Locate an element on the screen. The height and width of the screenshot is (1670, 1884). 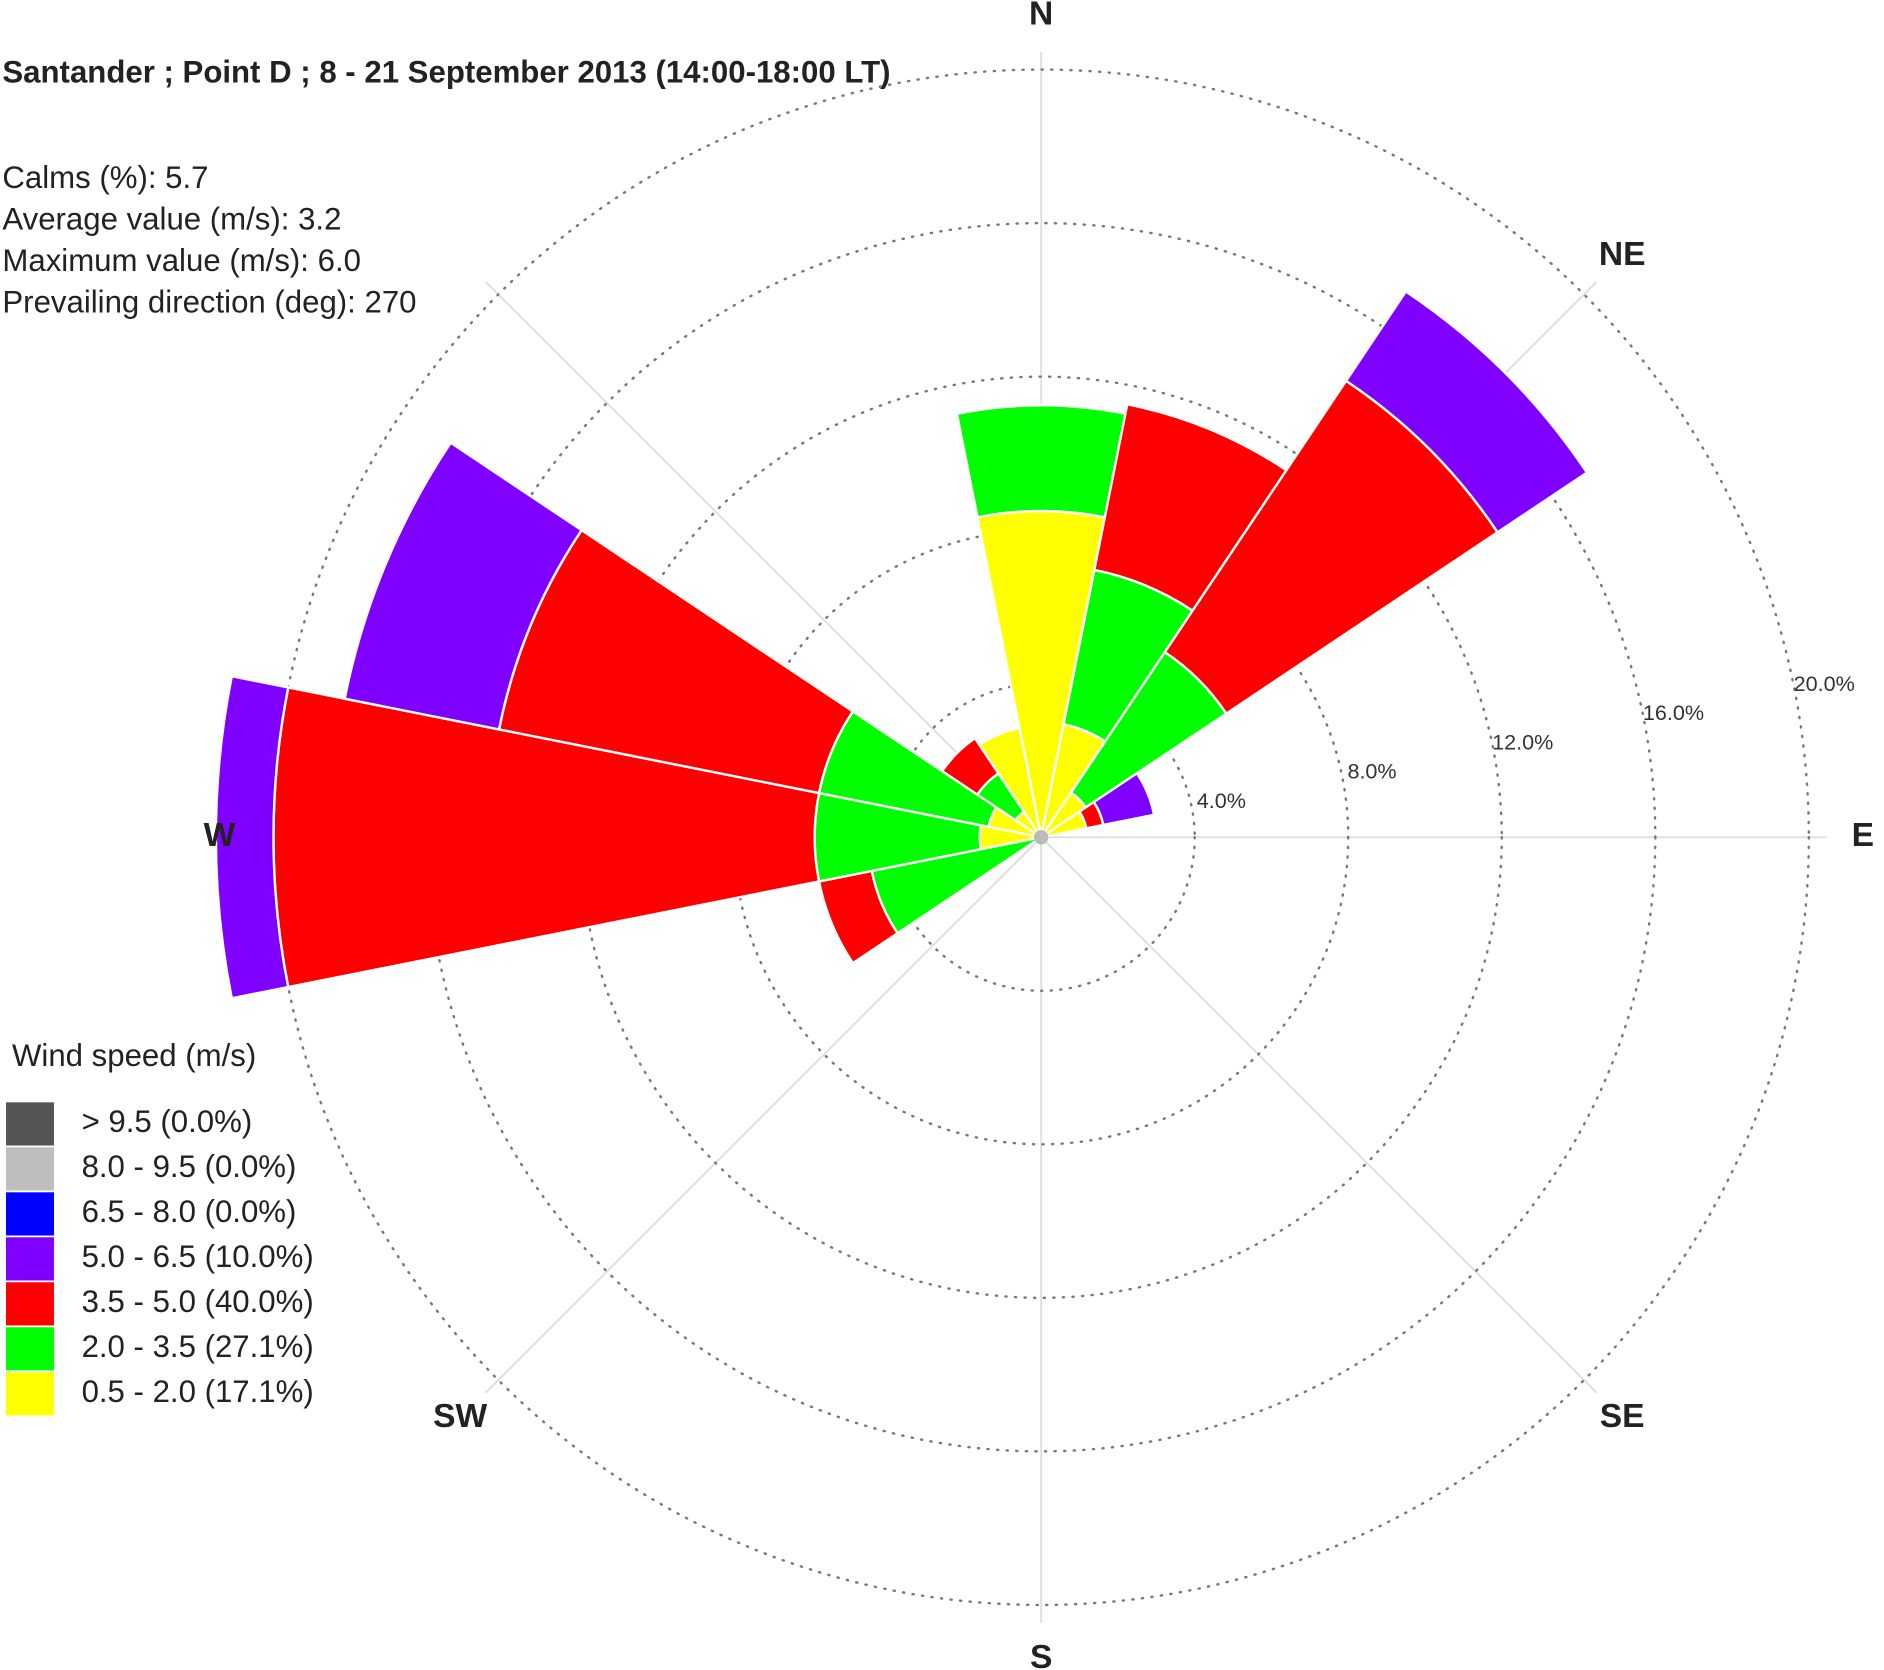
r-tick-label: 12.0% is located at coordinates (1522, 741).